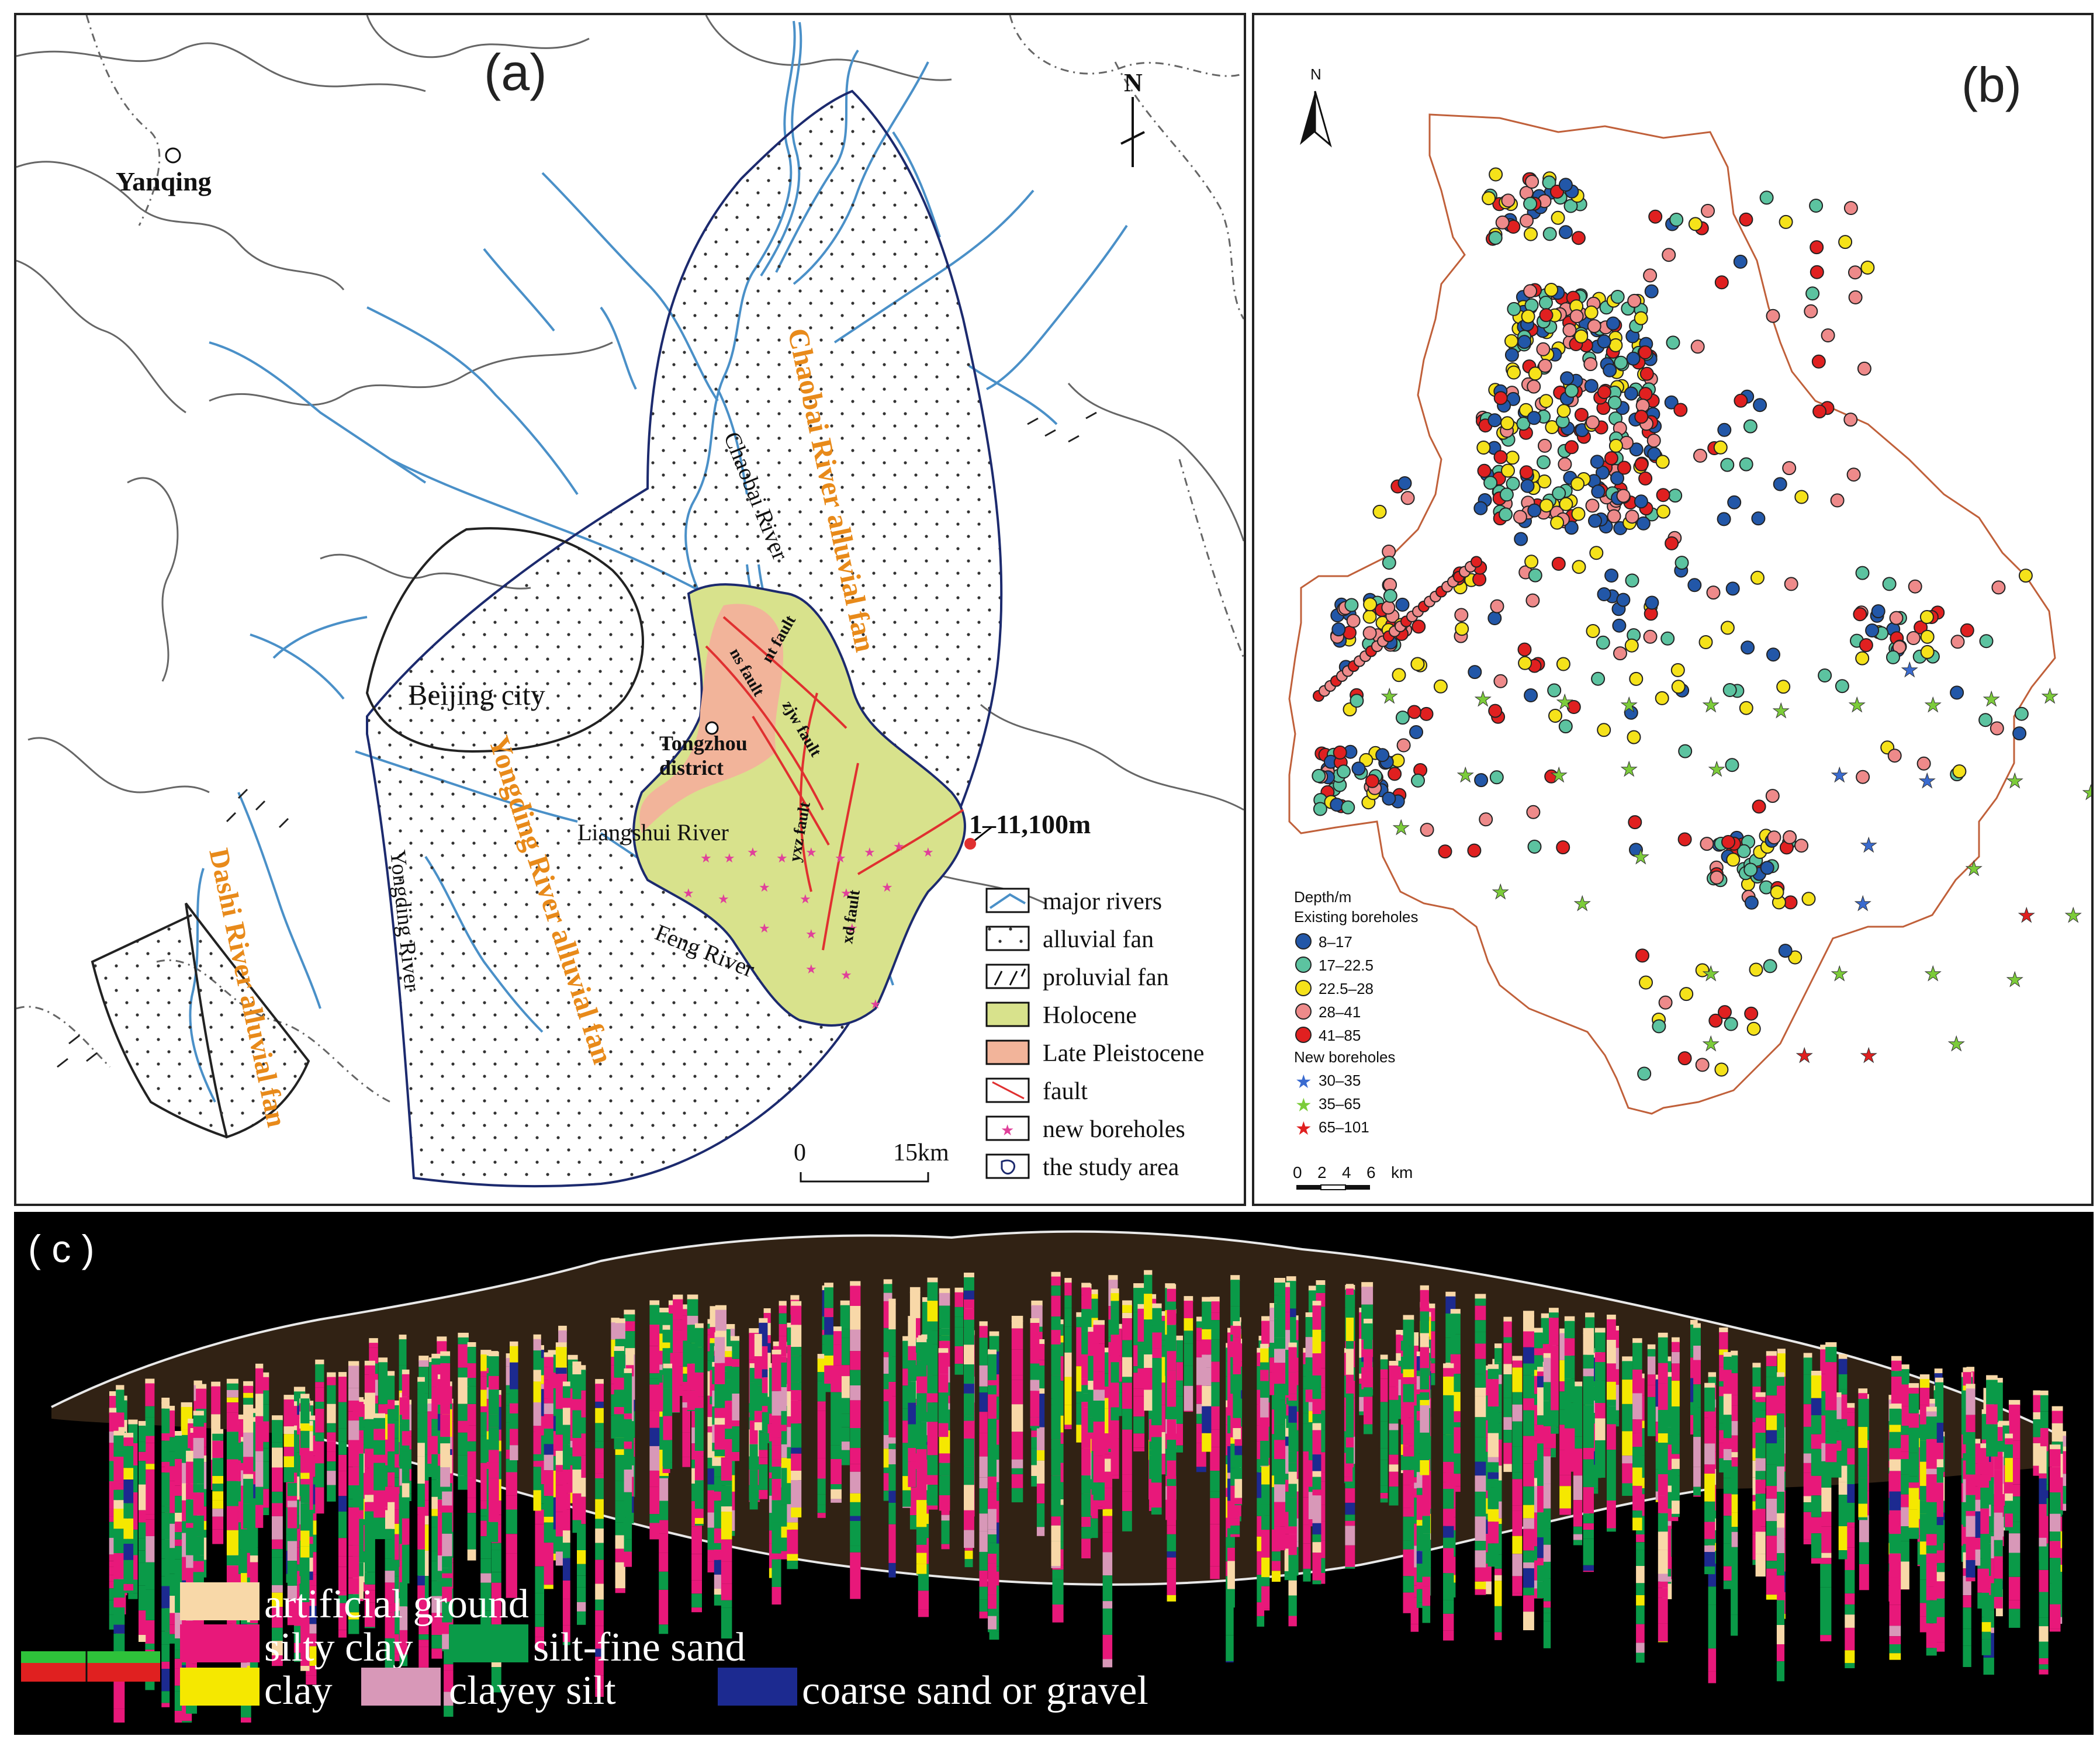 The height and width of the screenshot is (1743, 2100). Describe the element at coordinates (800, 1152) in the screenshot. I see `svg-text: 0` at that location.